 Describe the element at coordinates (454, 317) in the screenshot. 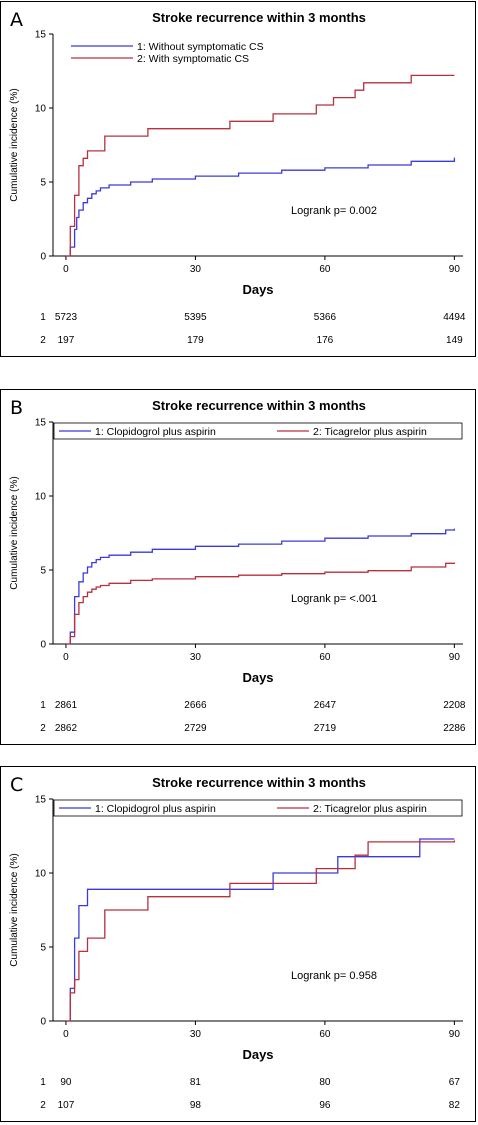

I see `risk-count: 4494` at that location.